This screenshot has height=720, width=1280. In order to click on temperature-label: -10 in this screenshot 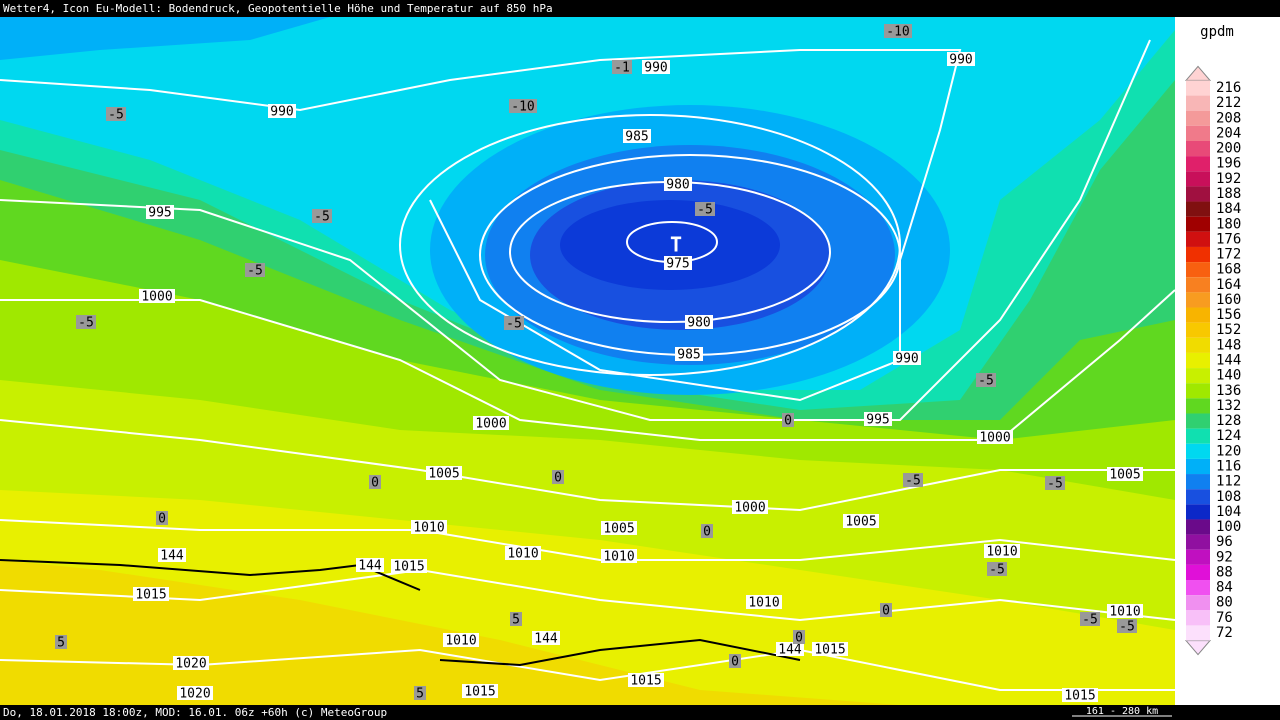, I will do `click(522, 107)`.